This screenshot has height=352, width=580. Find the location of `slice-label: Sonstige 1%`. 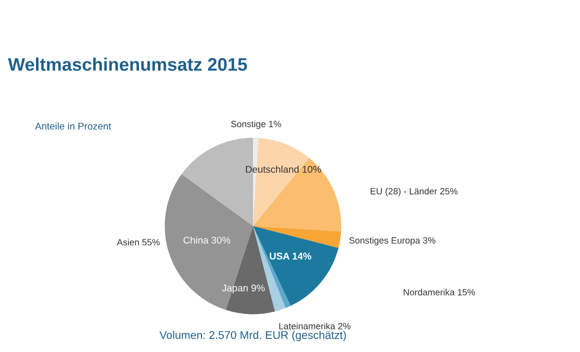

slice-label: Sonstige 1% is located at coordinates (256, 124).